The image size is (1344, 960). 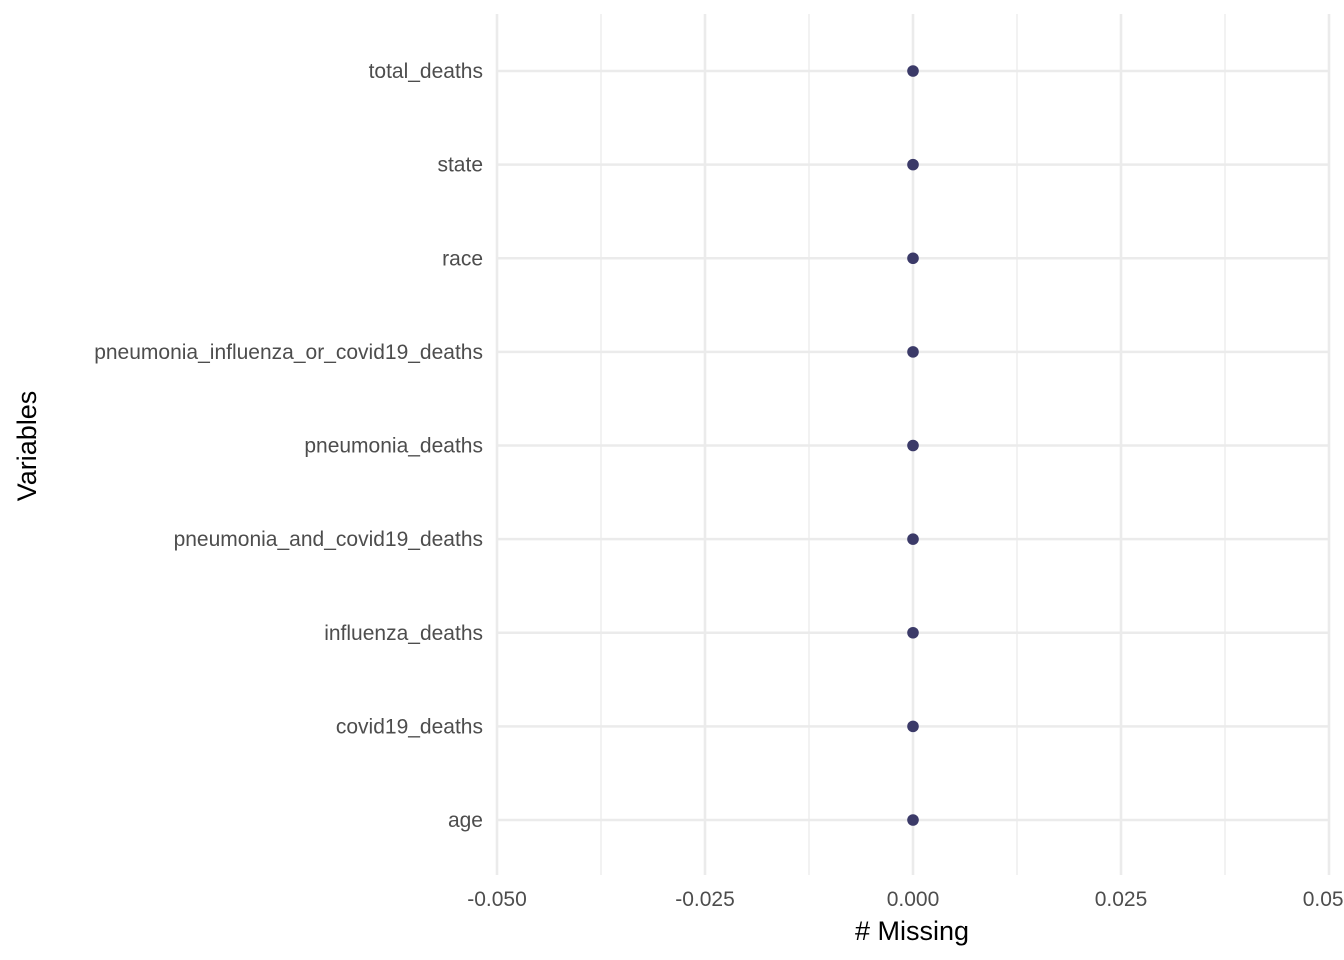 I want to click on y-tick-label: pneumonia_and_covid19_deaths, so click(x=328, y=539).